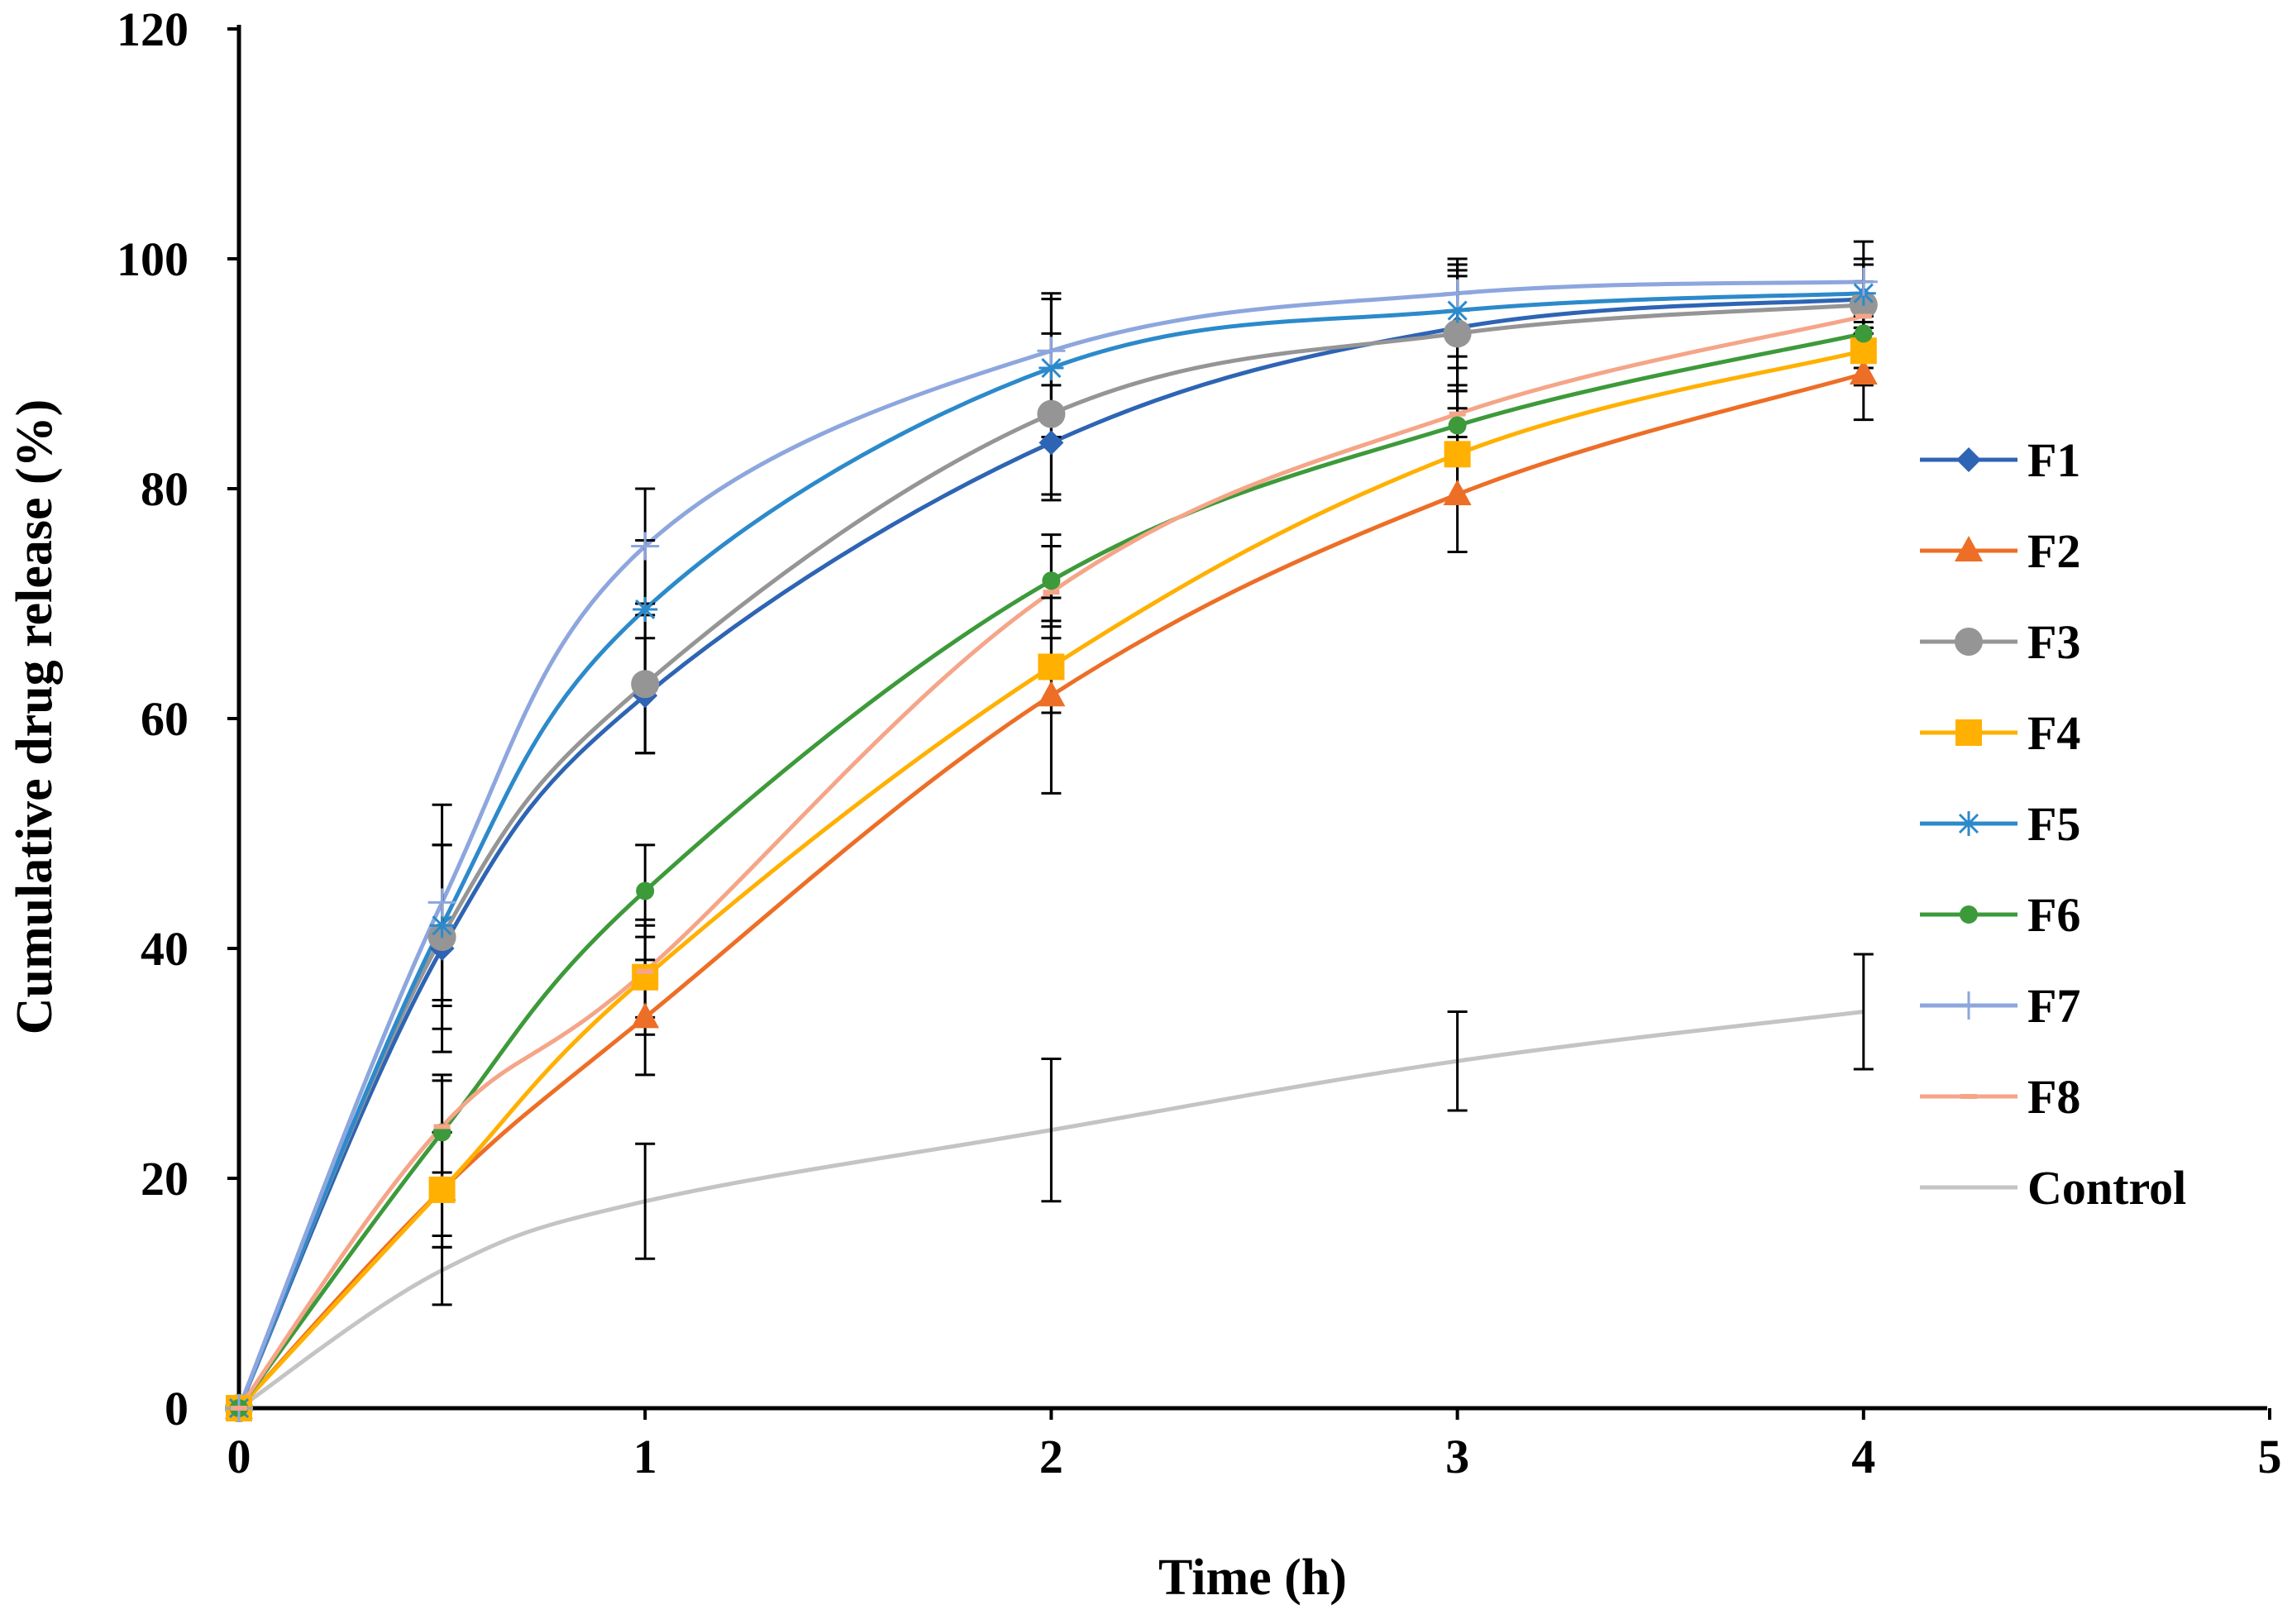 The height and width of the screenshot is (1624, 2292). I want to click on x-tick-label: 4, so click(1863, 1457).